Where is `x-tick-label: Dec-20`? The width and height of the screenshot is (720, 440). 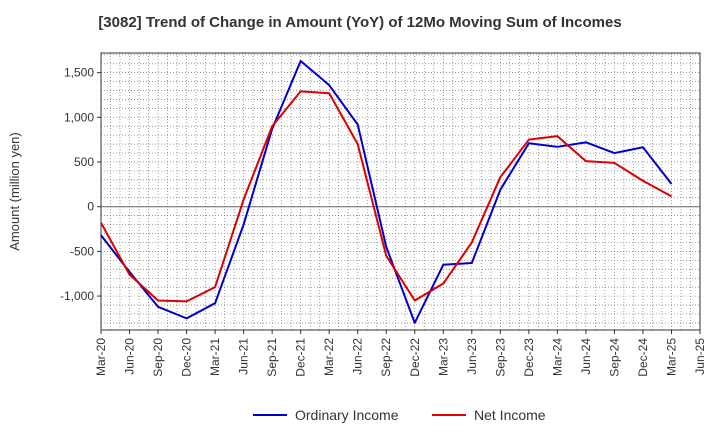 x-tick-label: Dec-20 is located at coordinates (187, 357).